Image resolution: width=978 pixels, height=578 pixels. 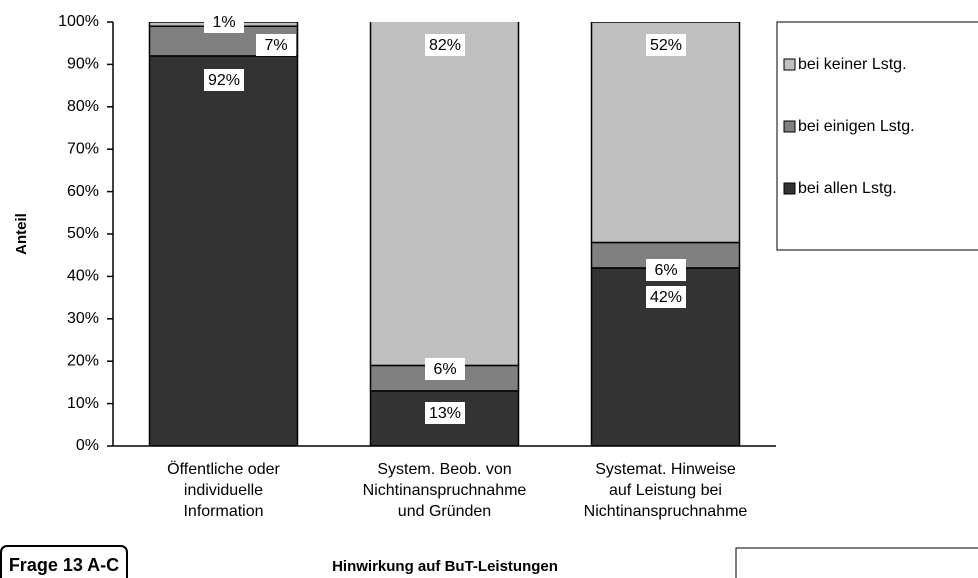 What do you see at coordinates (83, 276) in the screenshot?
I see `y-tick-label: 40%` at bounding box center [83, 276].